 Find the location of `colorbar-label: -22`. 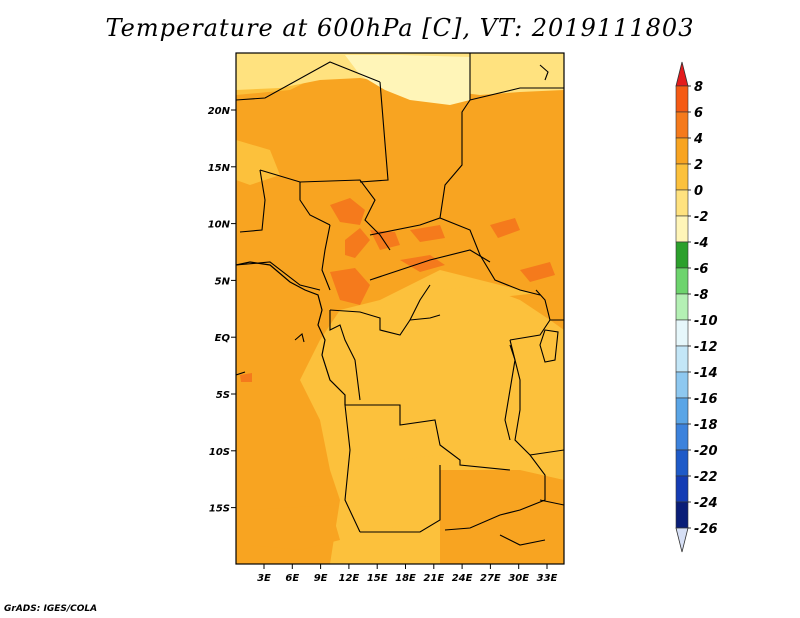

colorbar-label: -22 is located at coordinates (706, 477).